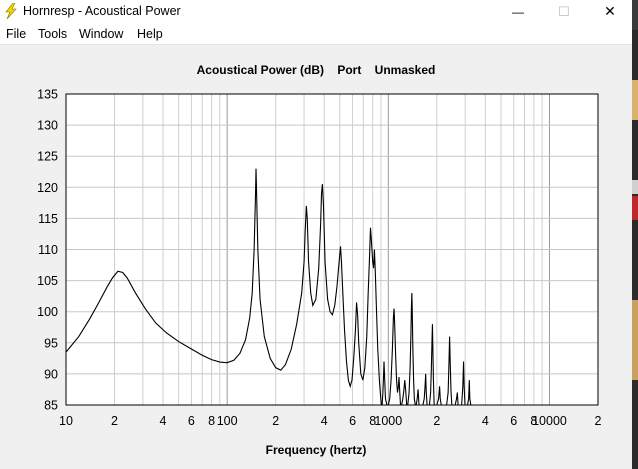 This screenshot has height=469, width=638. I want to click on background-window-edge, so click(635, 234).